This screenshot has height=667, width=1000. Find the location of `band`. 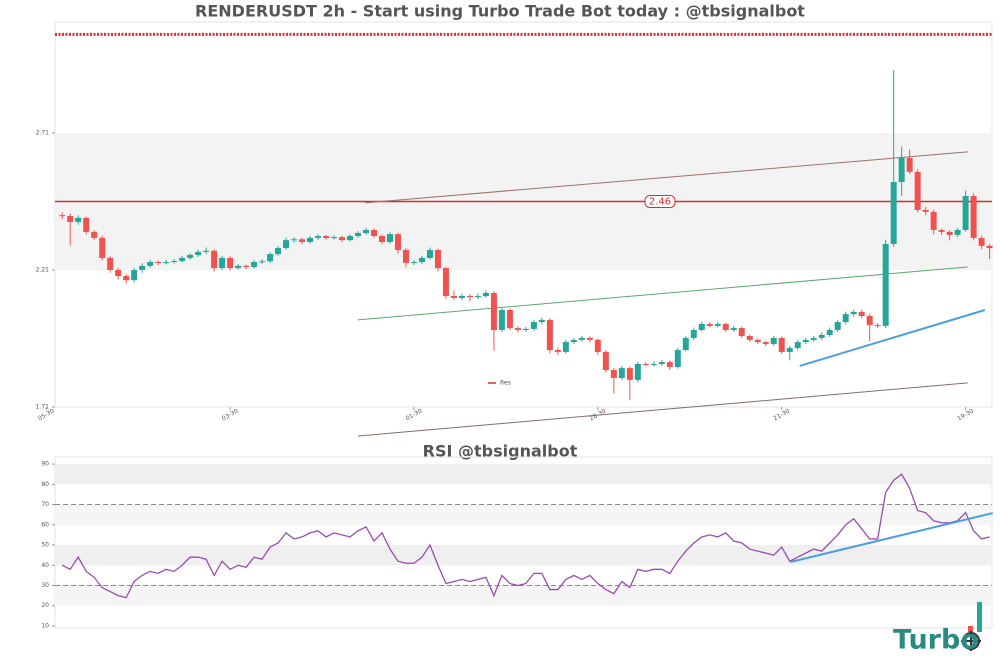

band is located at coordinates (523, 474).